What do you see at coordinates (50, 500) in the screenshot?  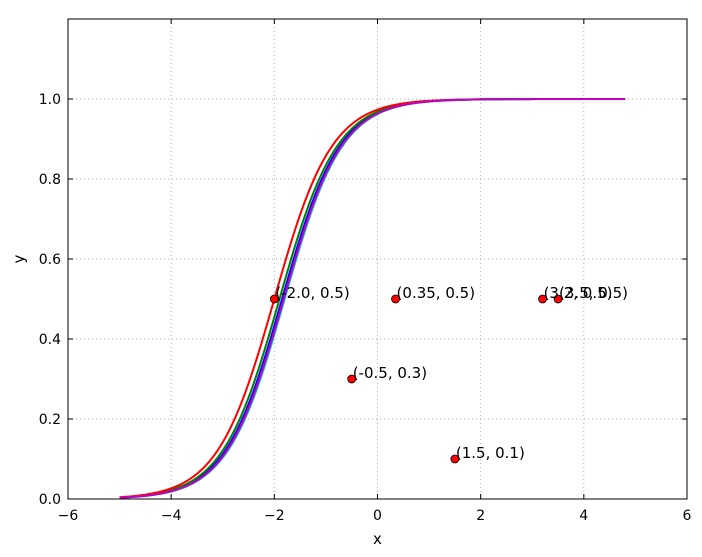 I see `y-tick-label: 0.0` at bounding box center [50, 500].